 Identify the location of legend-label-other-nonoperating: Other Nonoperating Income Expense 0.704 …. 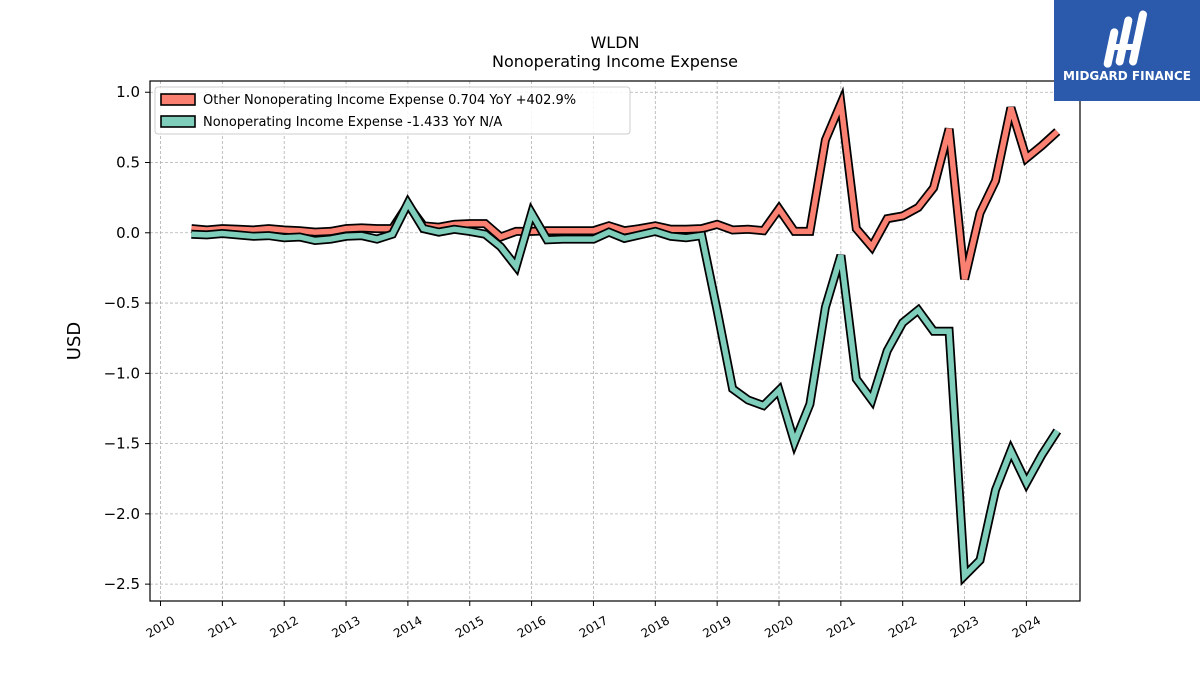
(389, 100).